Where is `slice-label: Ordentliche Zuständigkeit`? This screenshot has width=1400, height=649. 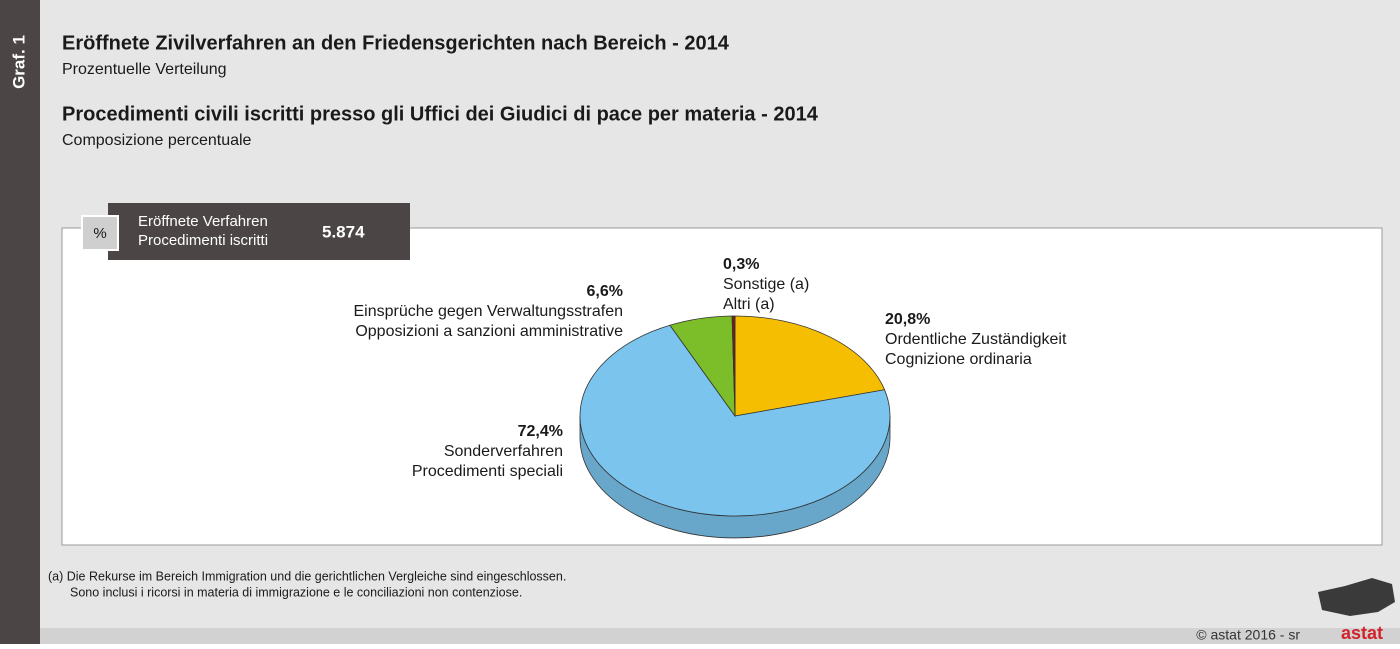
slice-label: Ordentliche Zuständigkeit is located at coordinates (976, 339).